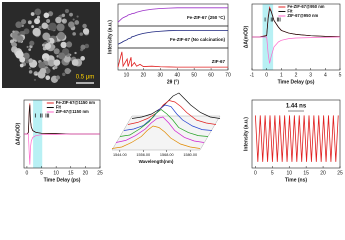  What do you see at coordinates (194, 75) in the screenshot?
I see `x-tick-label: 50` at bounding box center [194, 75].